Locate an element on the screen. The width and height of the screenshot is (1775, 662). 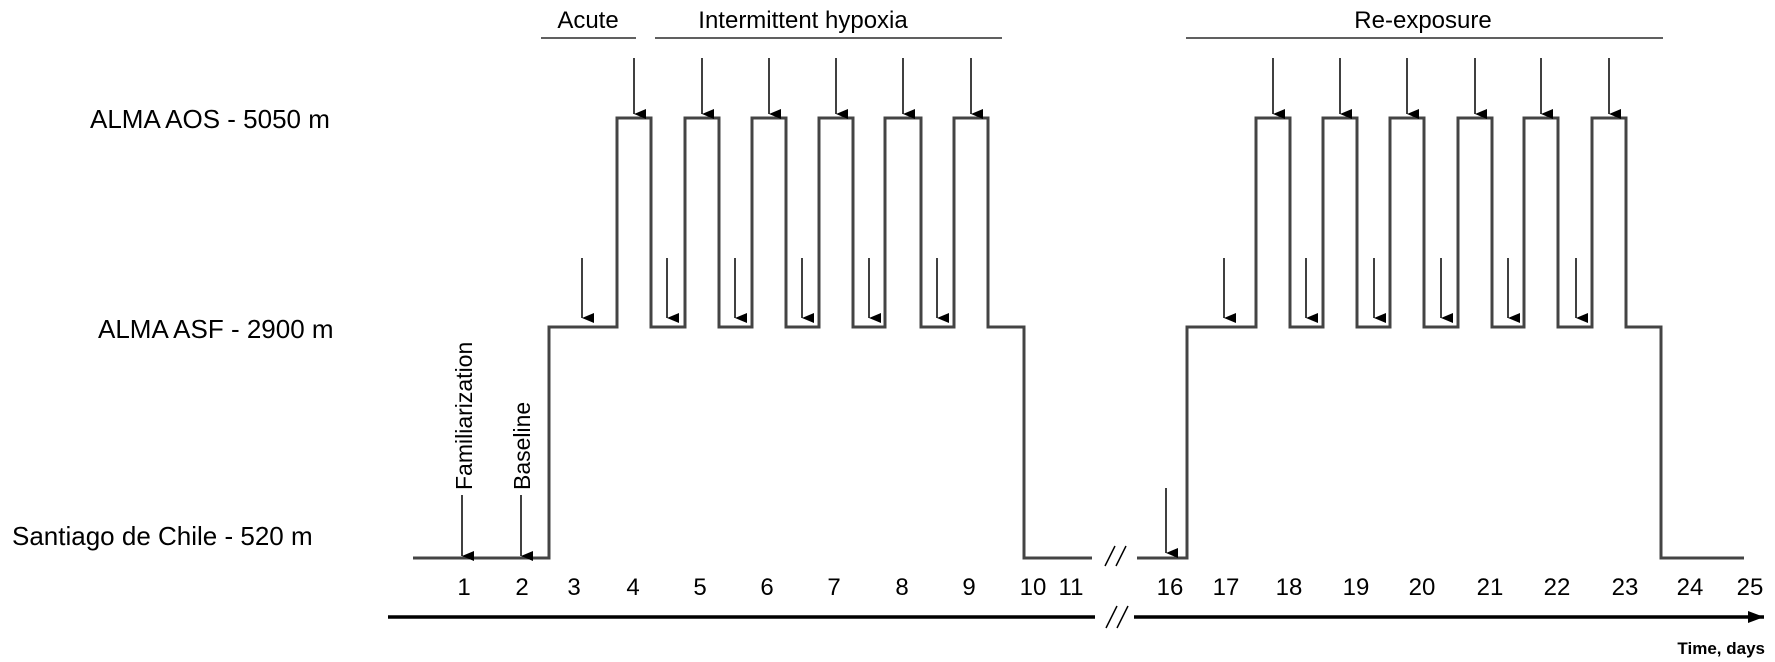
day-label: 19 is located at coordinates (1356, 587).